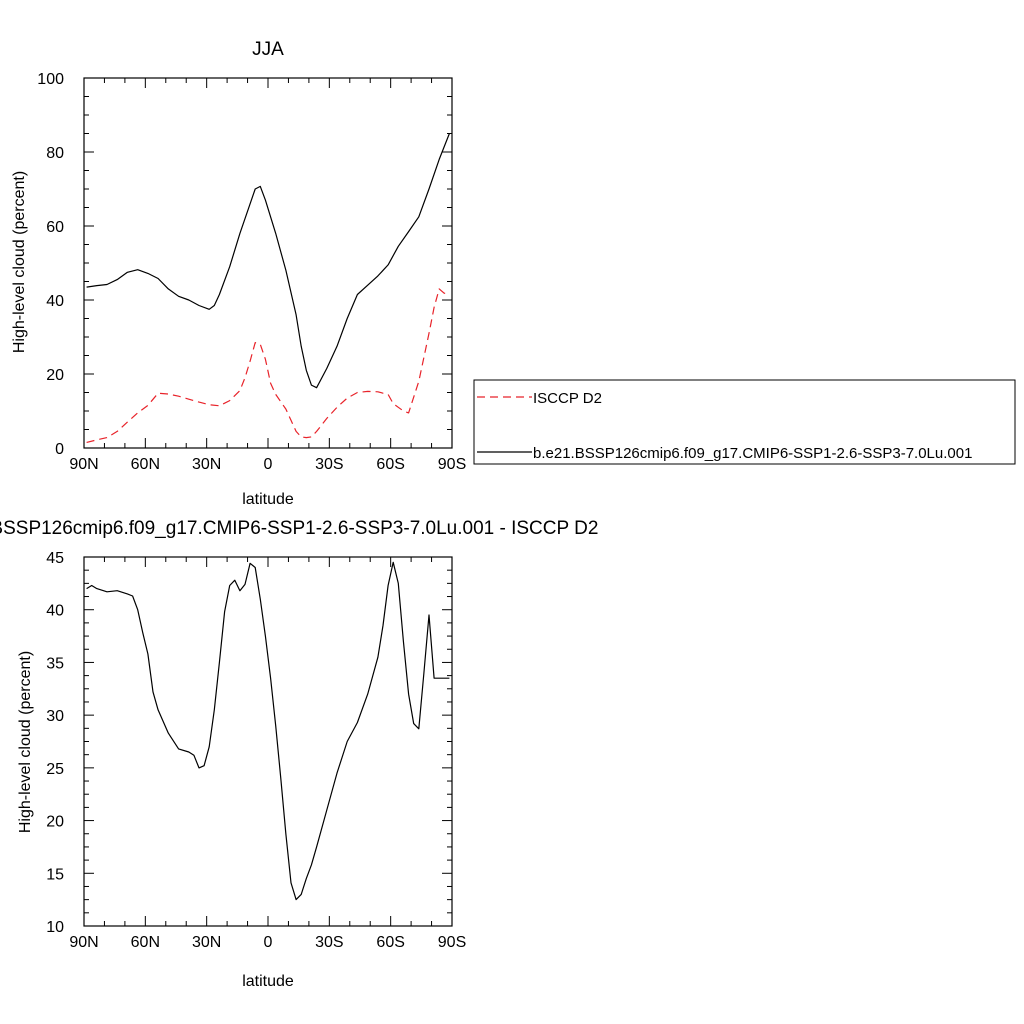  I want to click on legend-box, so click(744, 422).